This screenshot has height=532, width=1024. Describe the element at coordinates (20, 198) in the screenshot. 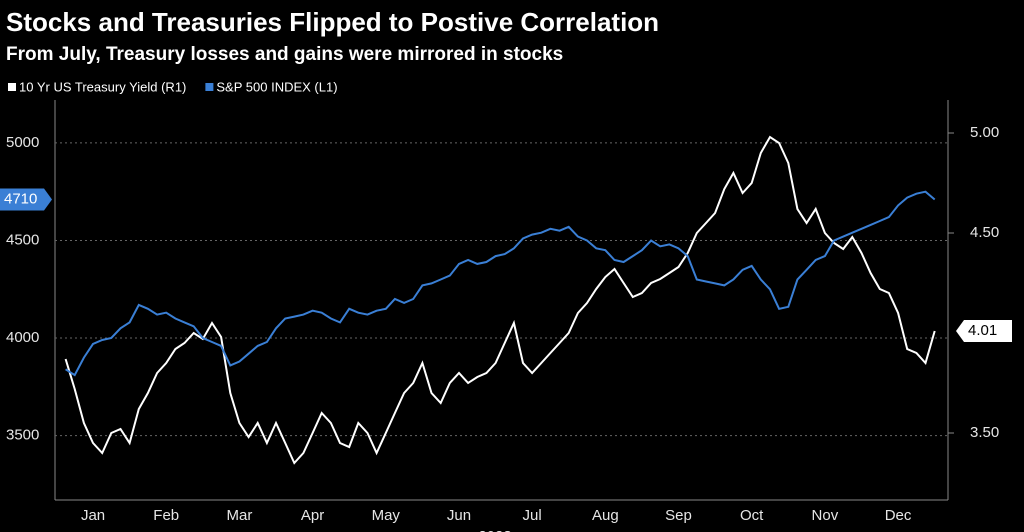

I see `last-value-label: 4710` at that location.